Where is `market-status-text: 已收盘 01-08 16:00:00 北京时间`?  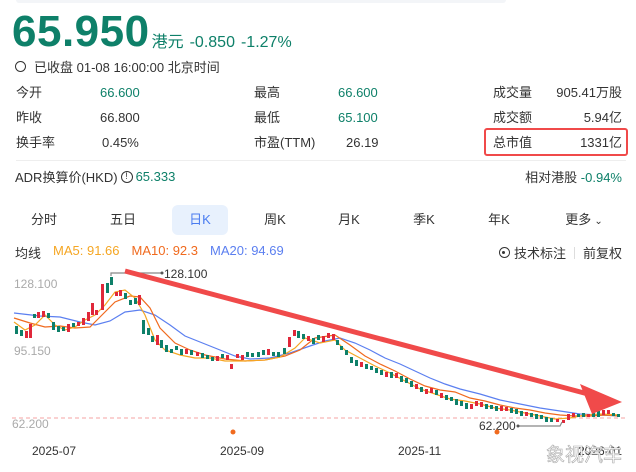
market-status-text: 已收盘 01-08 16:00:00 北京时间 is located at coordinates (127, 67).